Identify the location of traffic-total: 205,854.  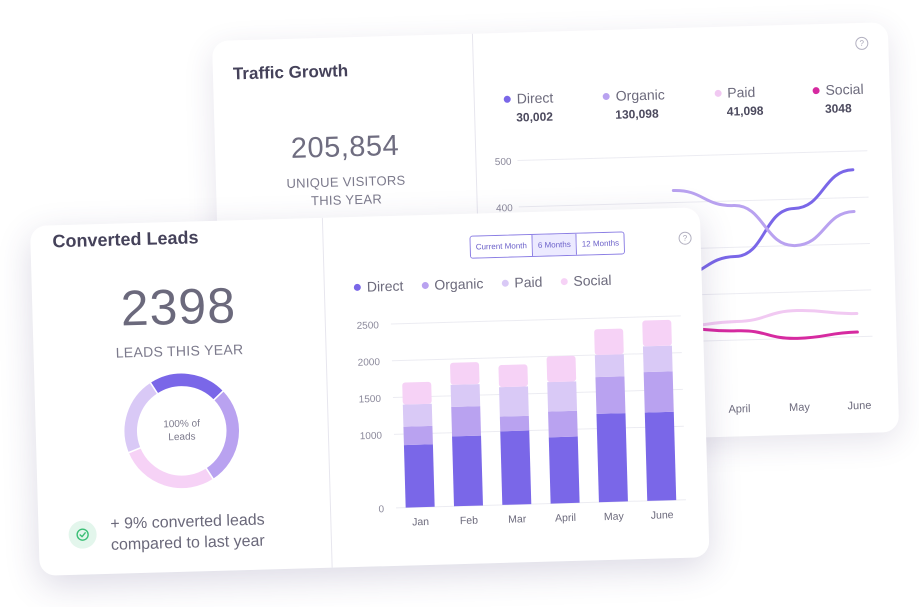
(345, 147).